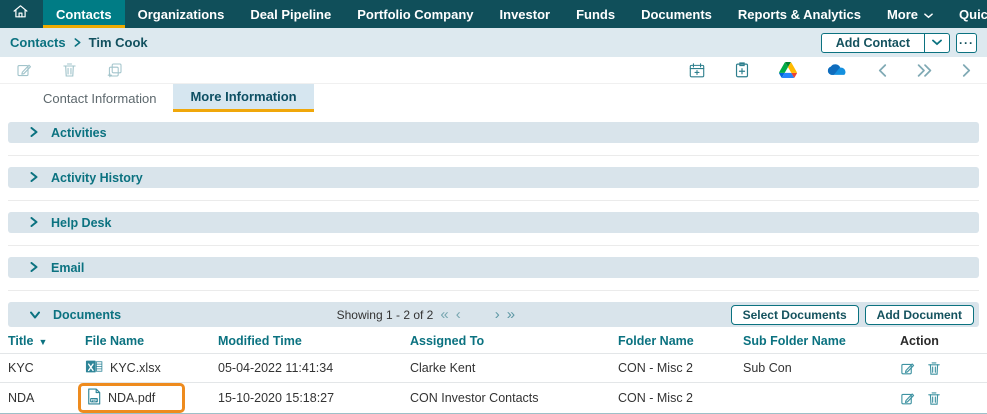 This screenshot has width=987, height=414. What do you see at coordinates (493, 132) in the screenshot?
I see `section-header-activities: Activities` at bounding box center [493, 132].